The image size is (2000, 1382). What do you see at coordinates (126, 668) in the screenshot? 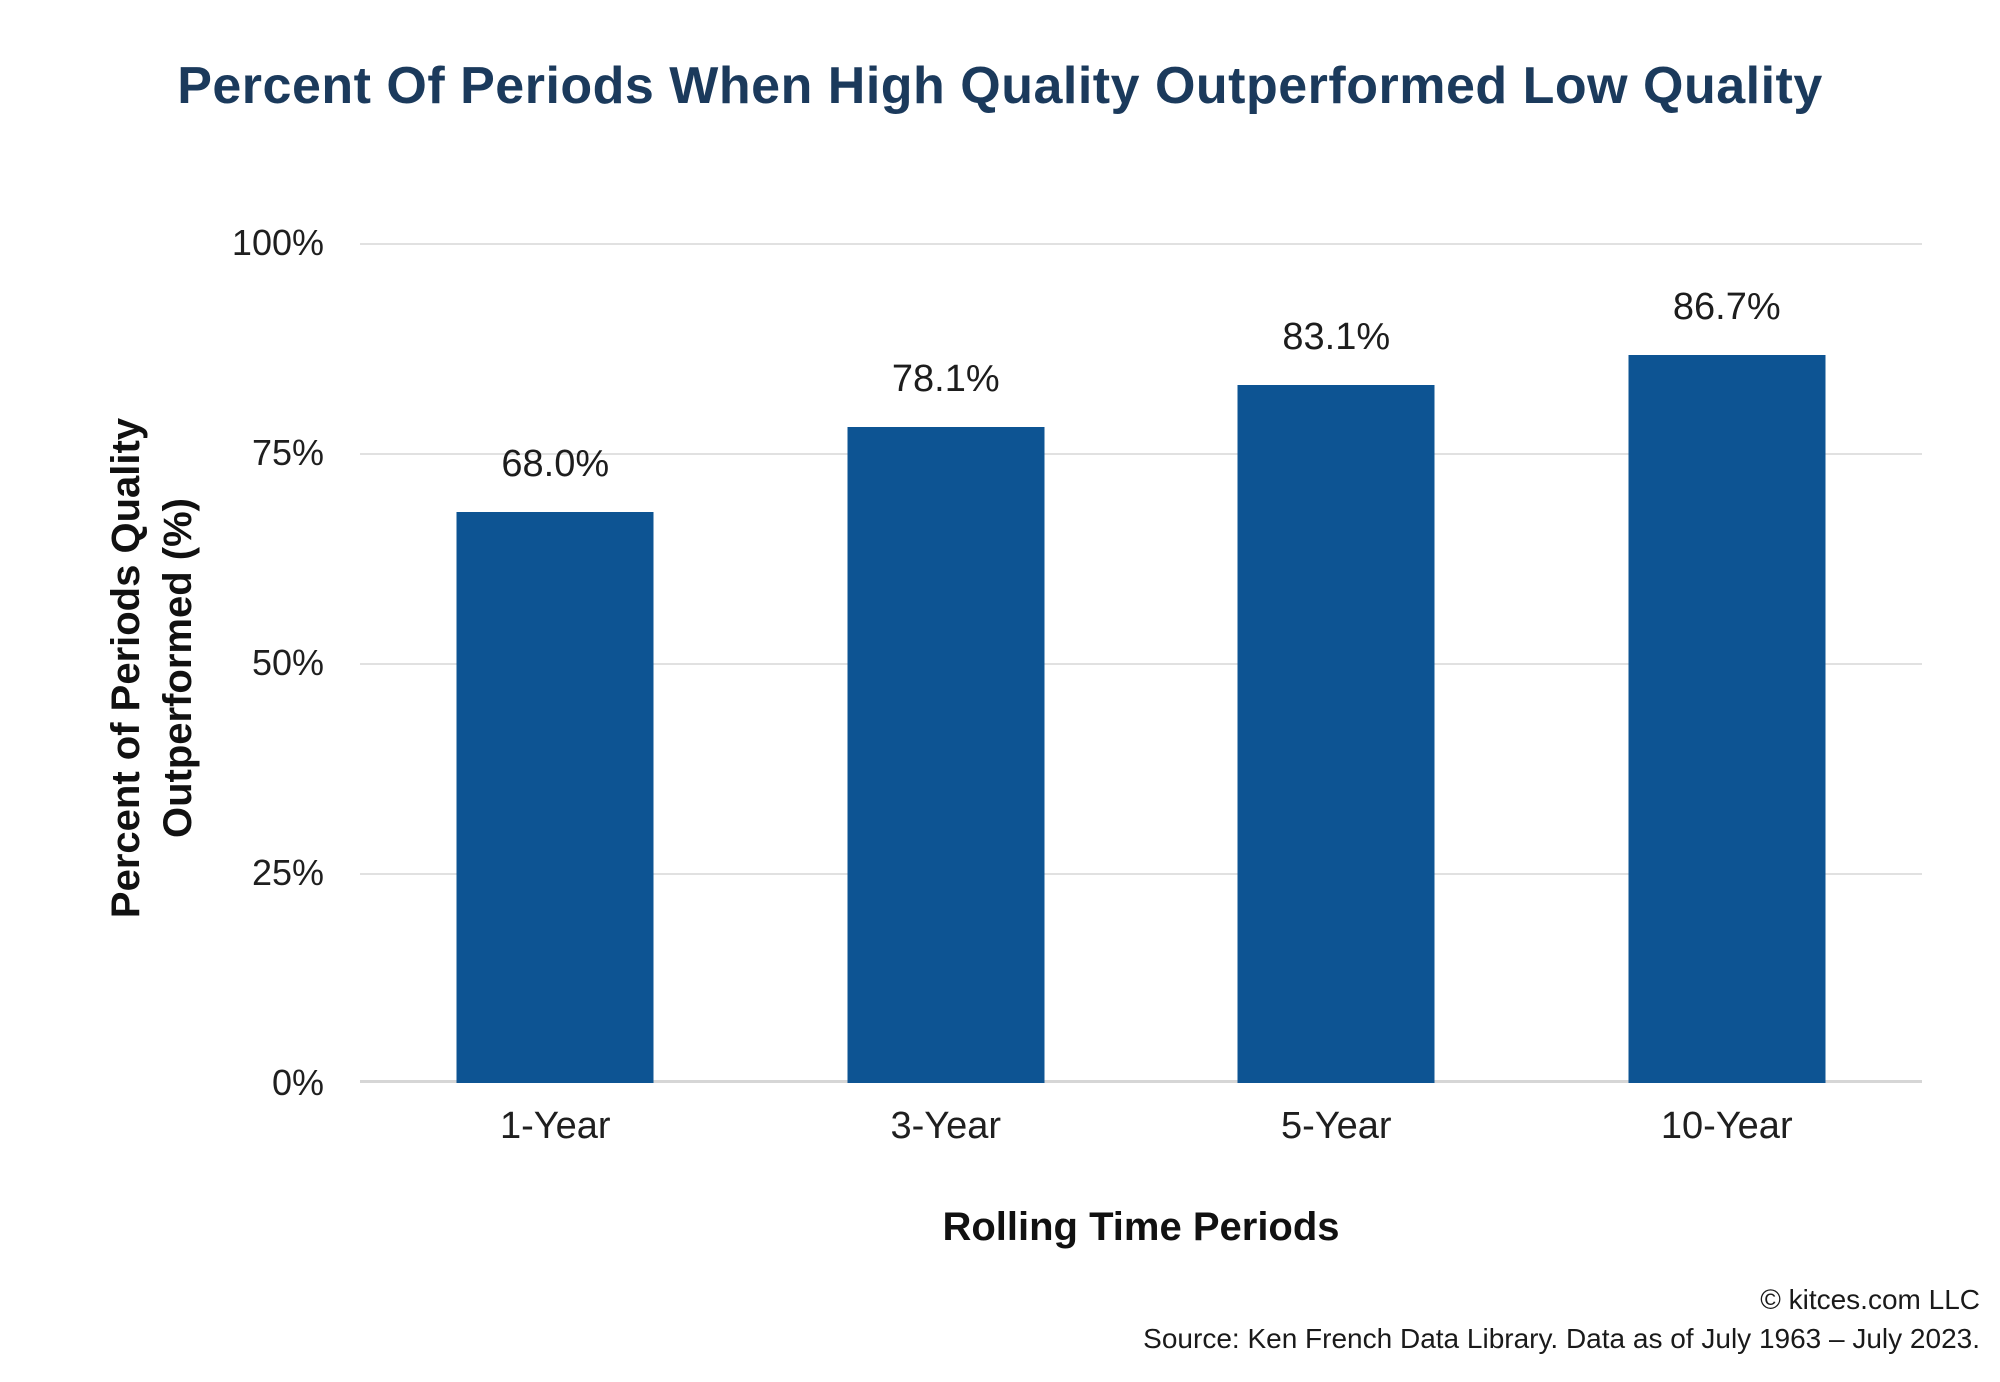
I see `y-axis-title-line1: Percent of Periods Quality` at bounding box center [126, 668].